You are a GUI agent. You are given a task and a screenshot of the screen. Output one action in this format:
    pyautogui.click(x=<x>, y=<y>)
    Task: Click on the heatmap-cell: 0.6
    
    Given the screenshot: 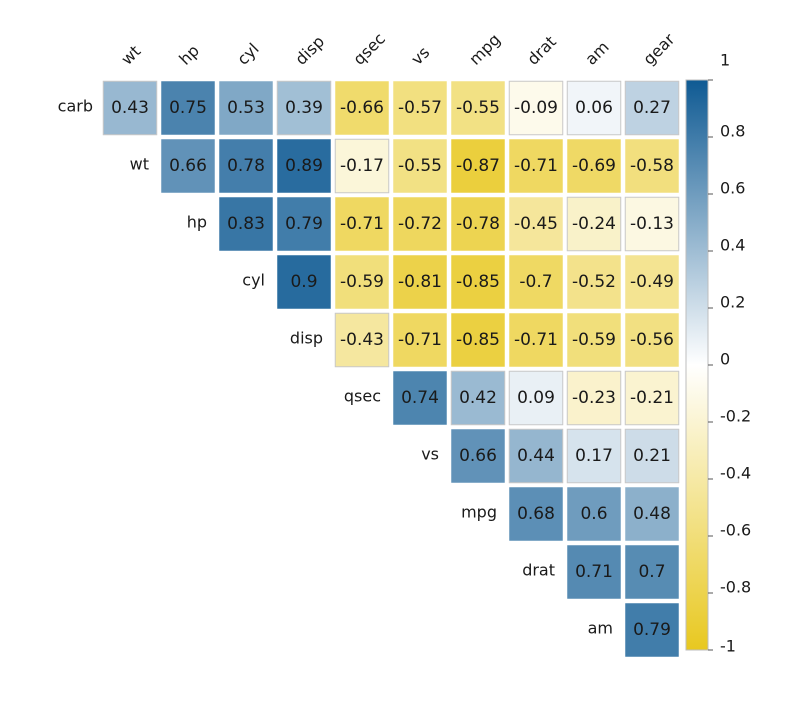 What is the action you would take?
    pyautogui.click(x=594, y=514)
    